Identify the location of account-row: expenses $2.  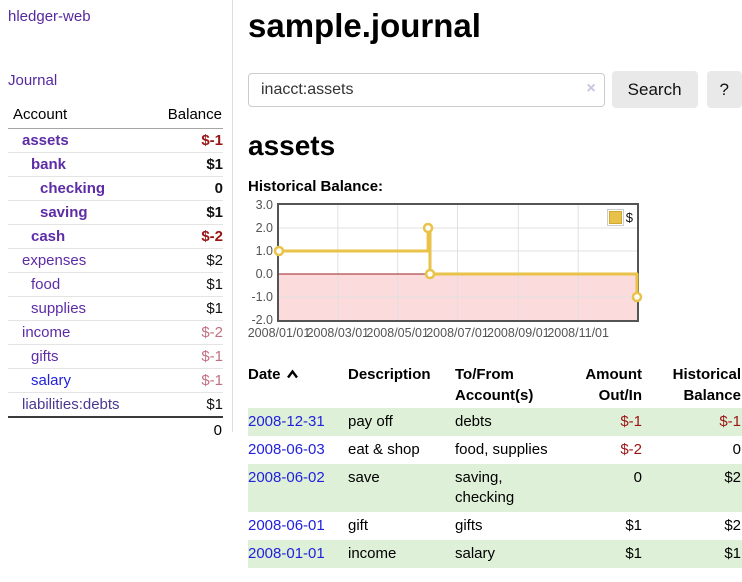
(115, 260).